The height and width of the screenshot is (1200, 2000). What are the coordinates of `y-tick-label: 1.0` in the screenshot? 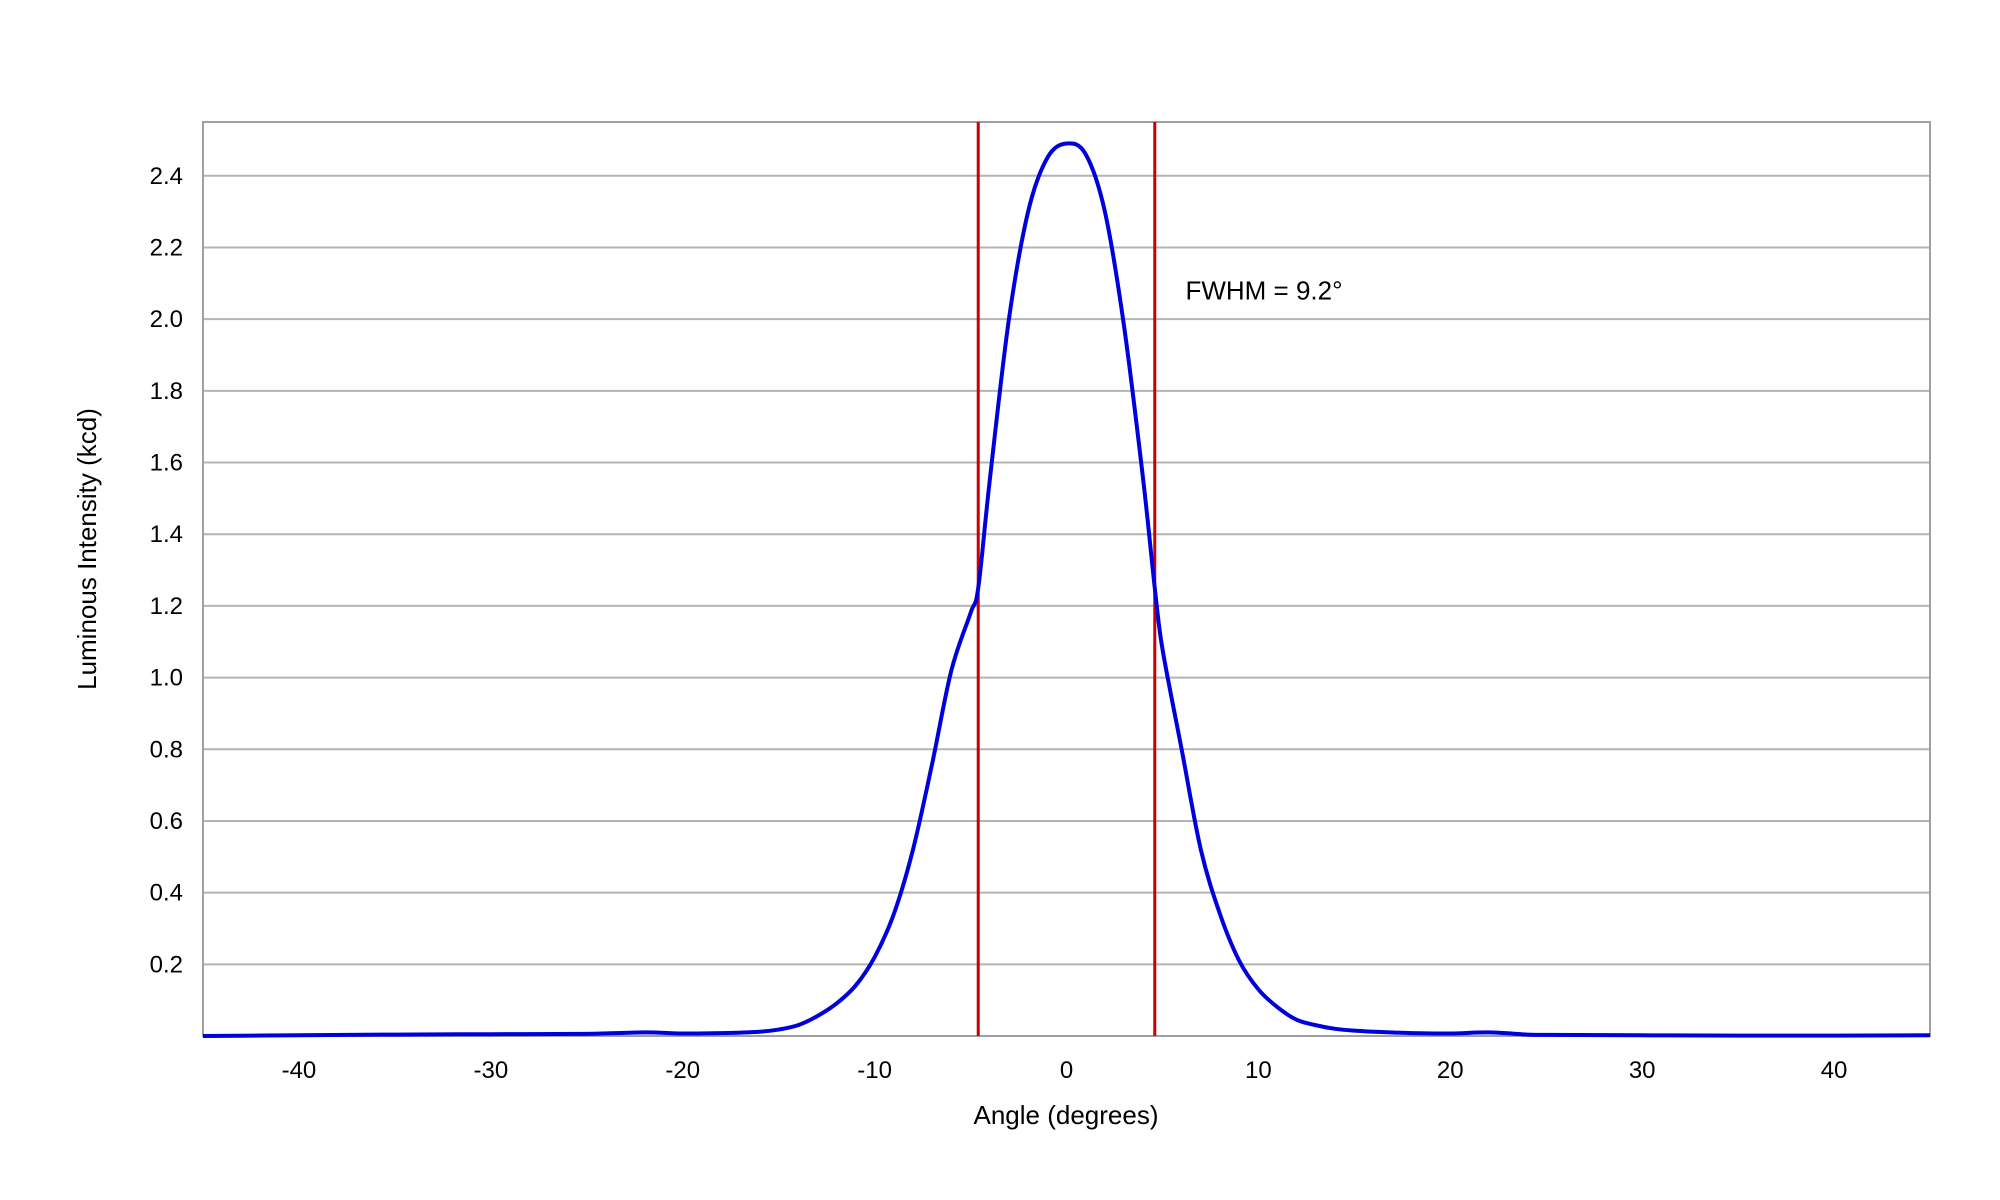 It's located at (166, 678).